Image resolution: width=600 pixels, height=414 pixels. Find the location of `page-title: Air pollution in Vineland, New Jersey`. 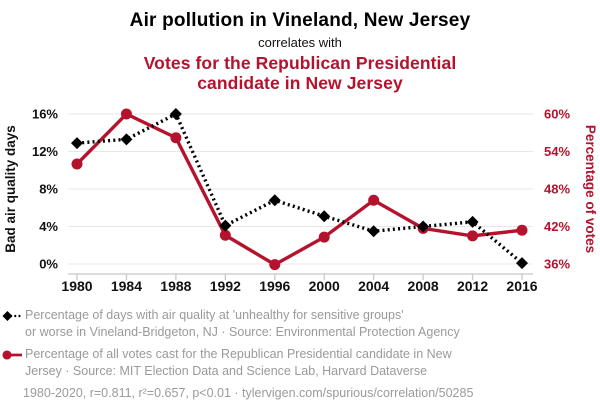

page-title: Air pollution in Vineland, New Jersey is located at coordinates (300, 20).